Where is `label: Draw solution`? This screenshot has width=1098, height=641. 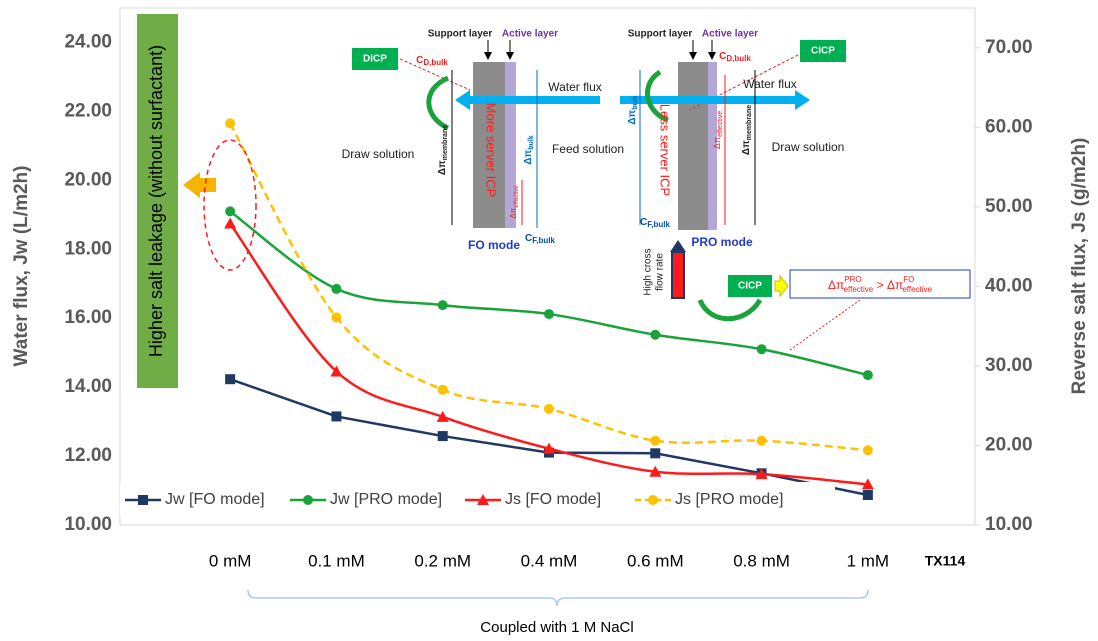 label: Draw solution is located at coordinates (808, 147).